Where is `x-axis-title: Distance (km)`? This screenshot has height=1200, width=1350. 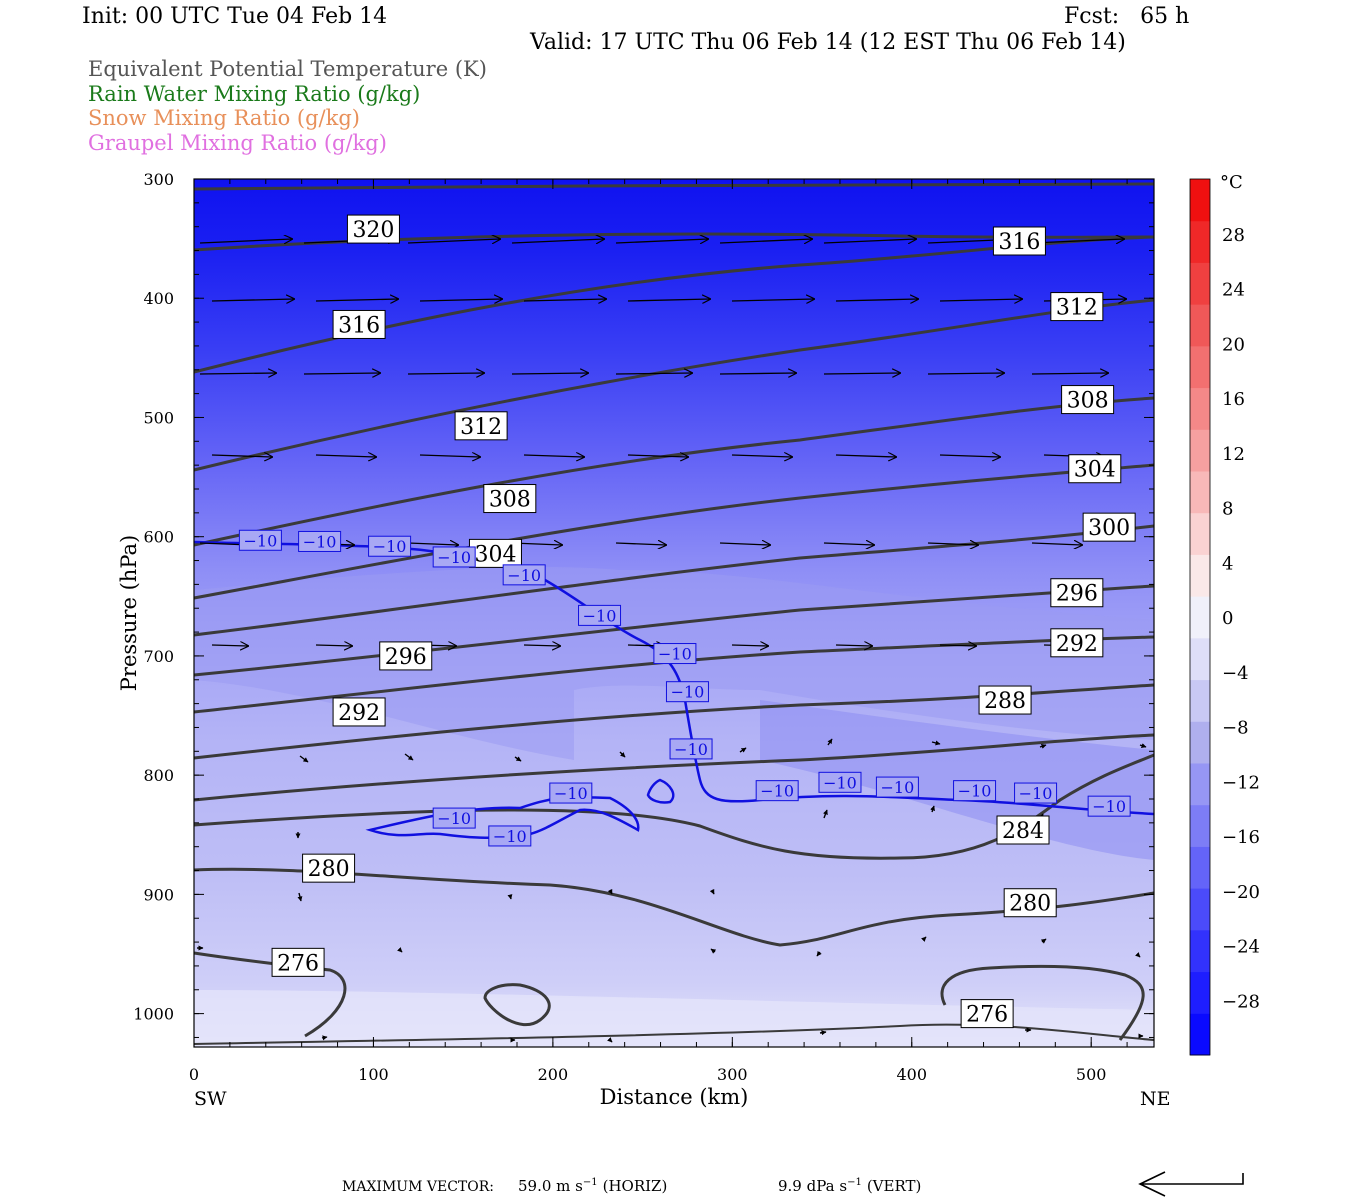 x-axis-title: Distance (km) is located at coordinates (674, 1097).